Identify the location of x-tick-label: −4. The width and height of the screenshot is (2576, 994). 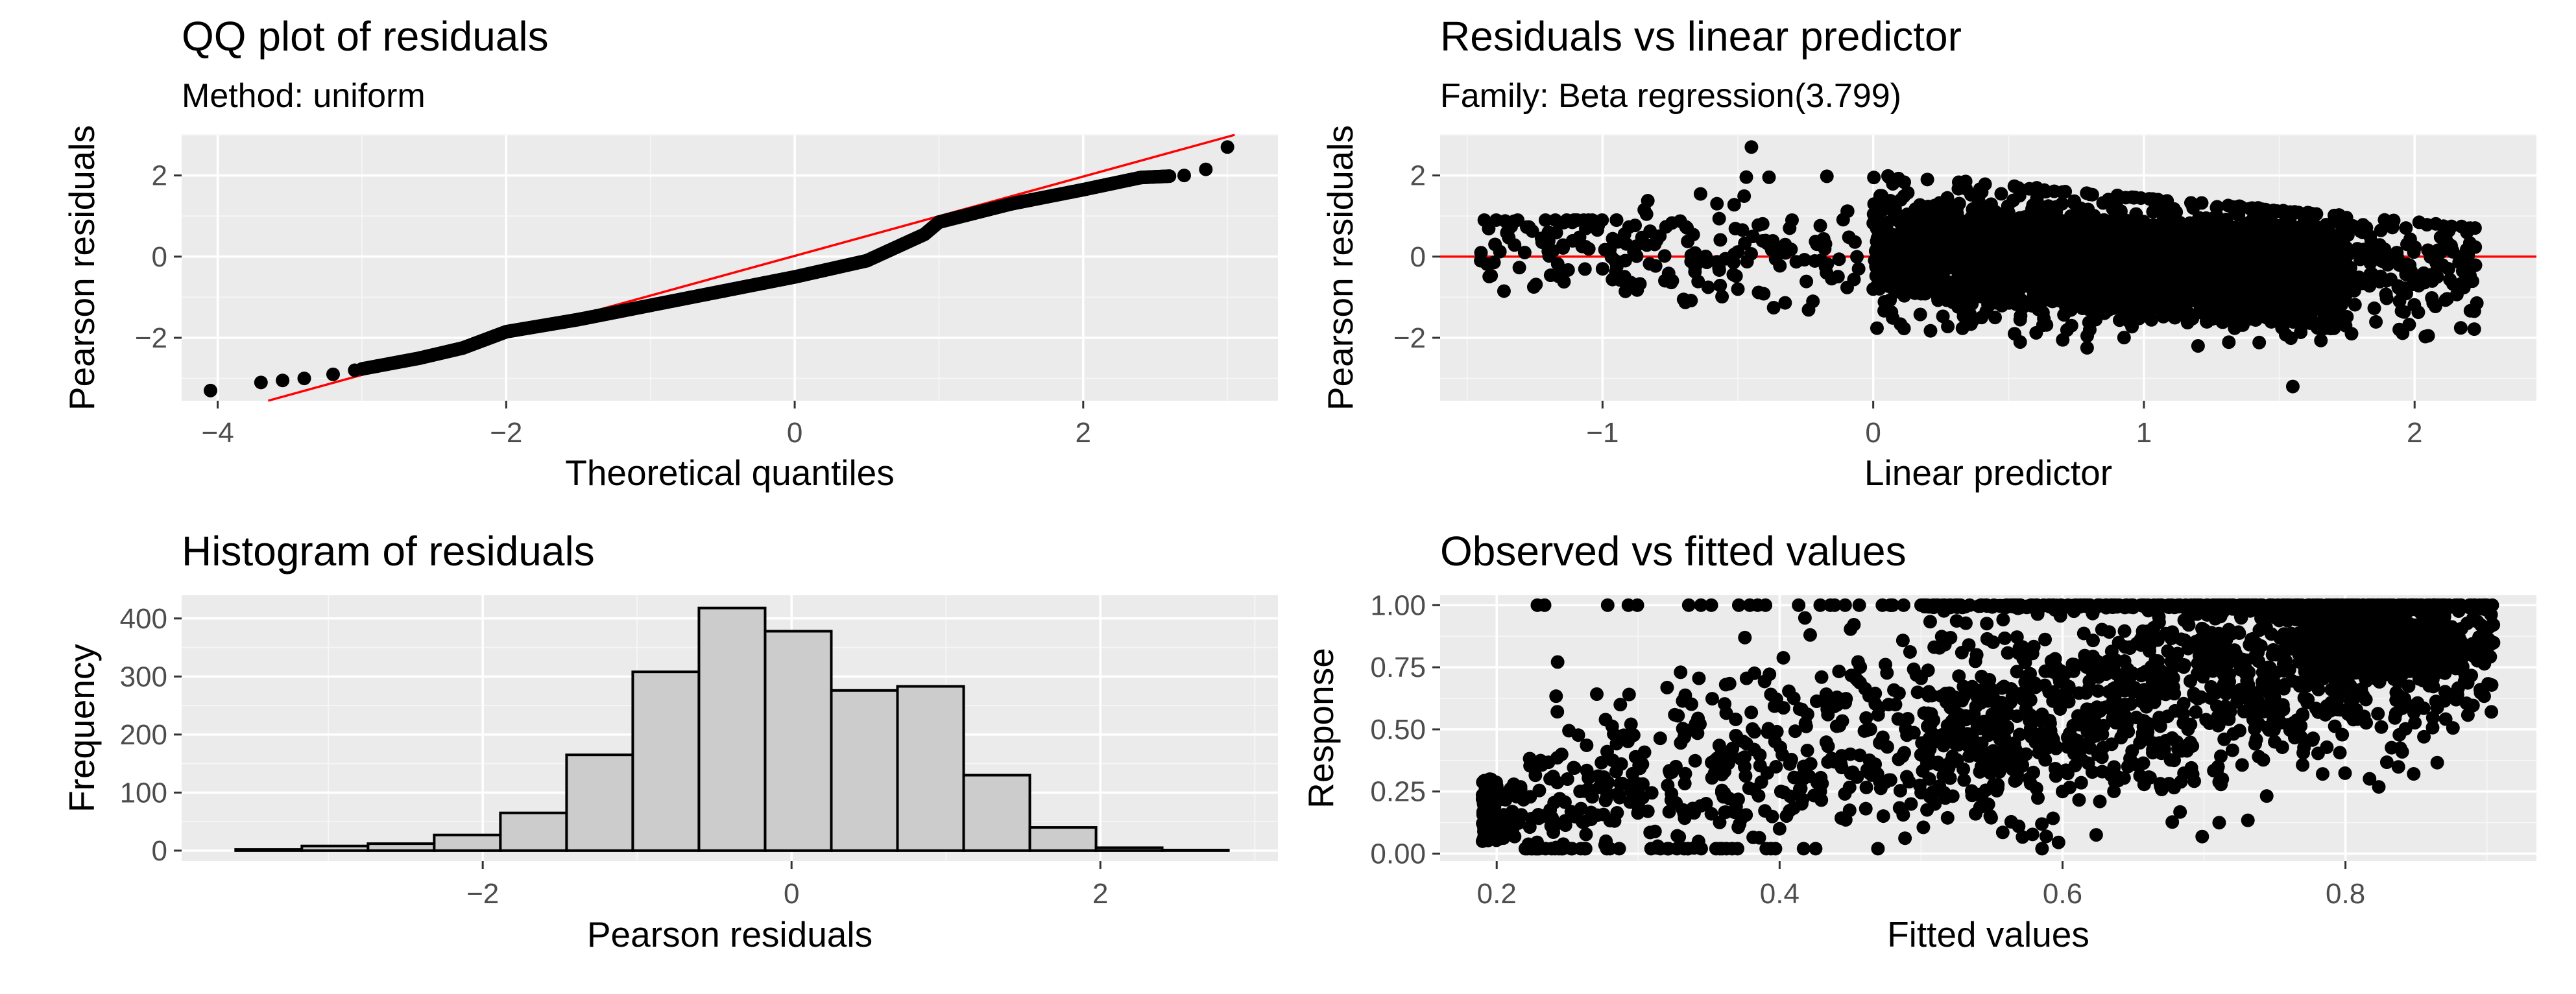
(218, 433).